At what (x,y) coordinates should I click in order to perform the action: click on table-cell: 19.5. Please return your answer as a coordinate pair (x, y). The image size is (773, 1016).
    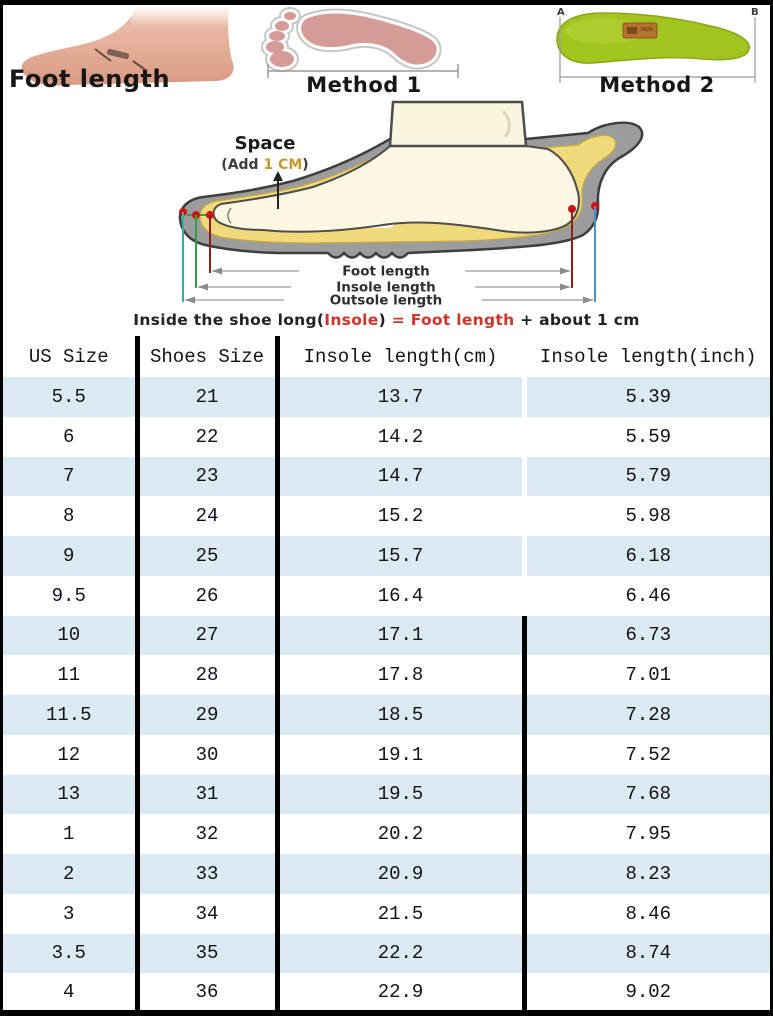
    Looking at the image, I should click on (402, 794).